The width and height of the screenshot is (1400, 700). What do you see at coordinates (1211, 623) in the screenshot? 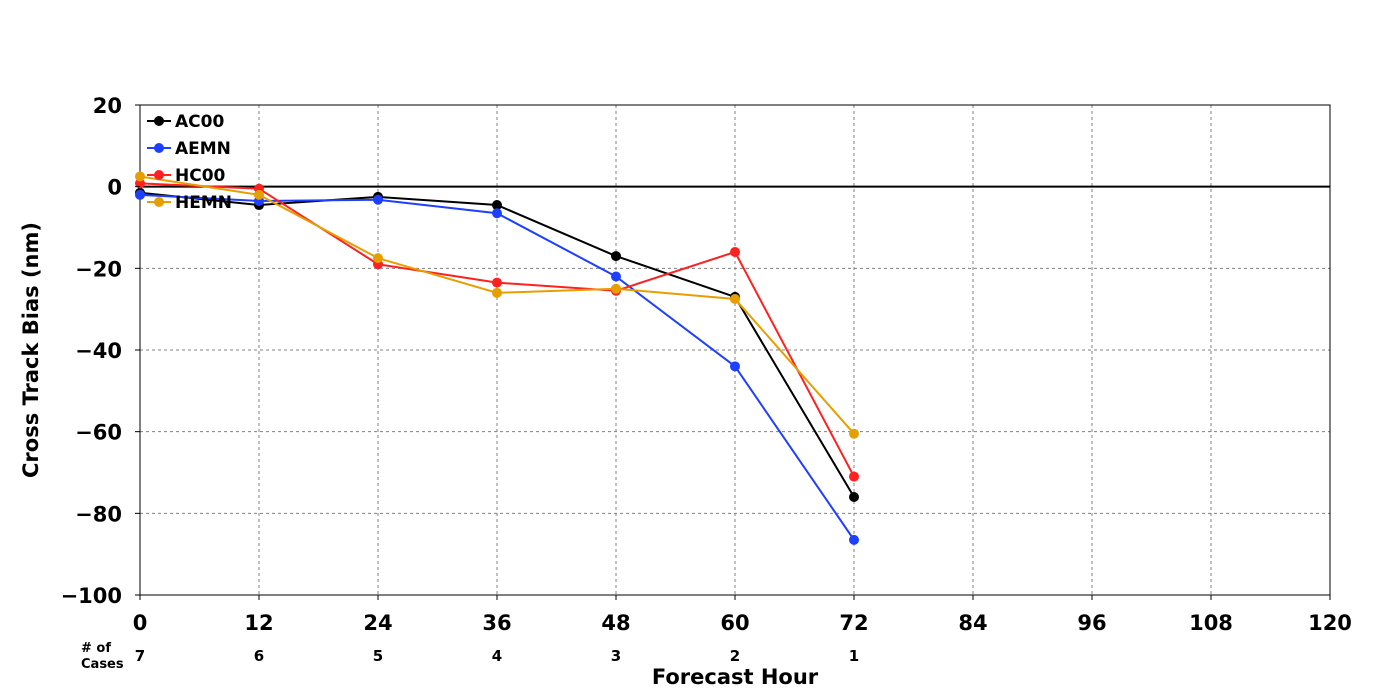
I see `x-tick-label: 108` at bounding box center [1211, 623].